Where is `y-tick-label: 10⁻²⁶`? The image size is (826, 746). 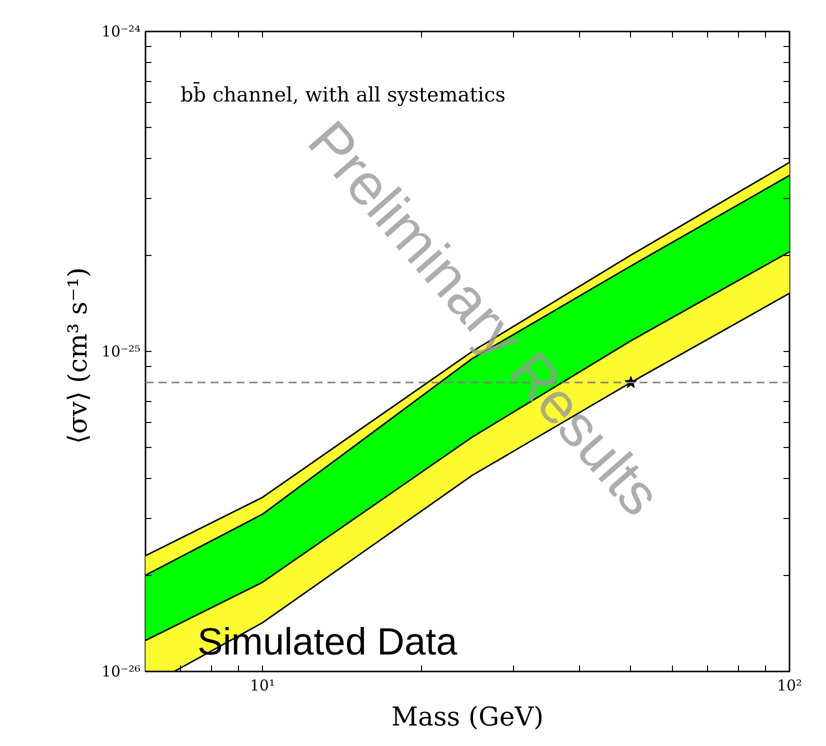 y-tick-label: 10⁻²⁶ is located at coordinates (120, 671).